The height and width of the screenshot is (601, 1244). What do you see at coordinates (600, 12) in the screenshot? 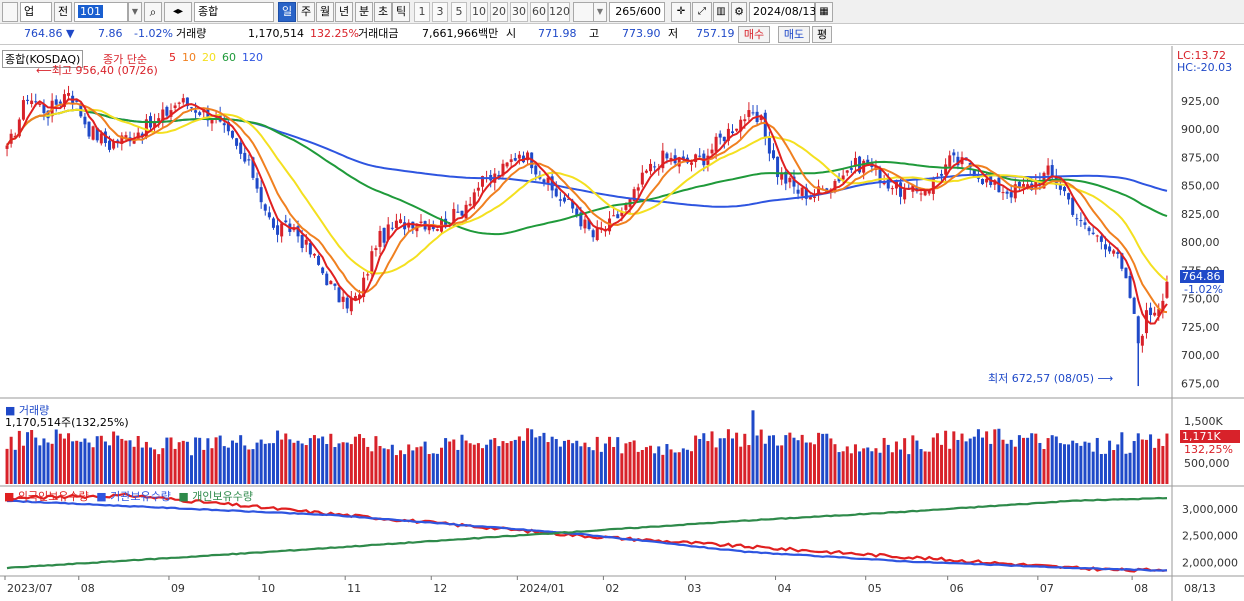
I see `blank-select-dropdown-icon: ▼` at bounding box center [600, 12].